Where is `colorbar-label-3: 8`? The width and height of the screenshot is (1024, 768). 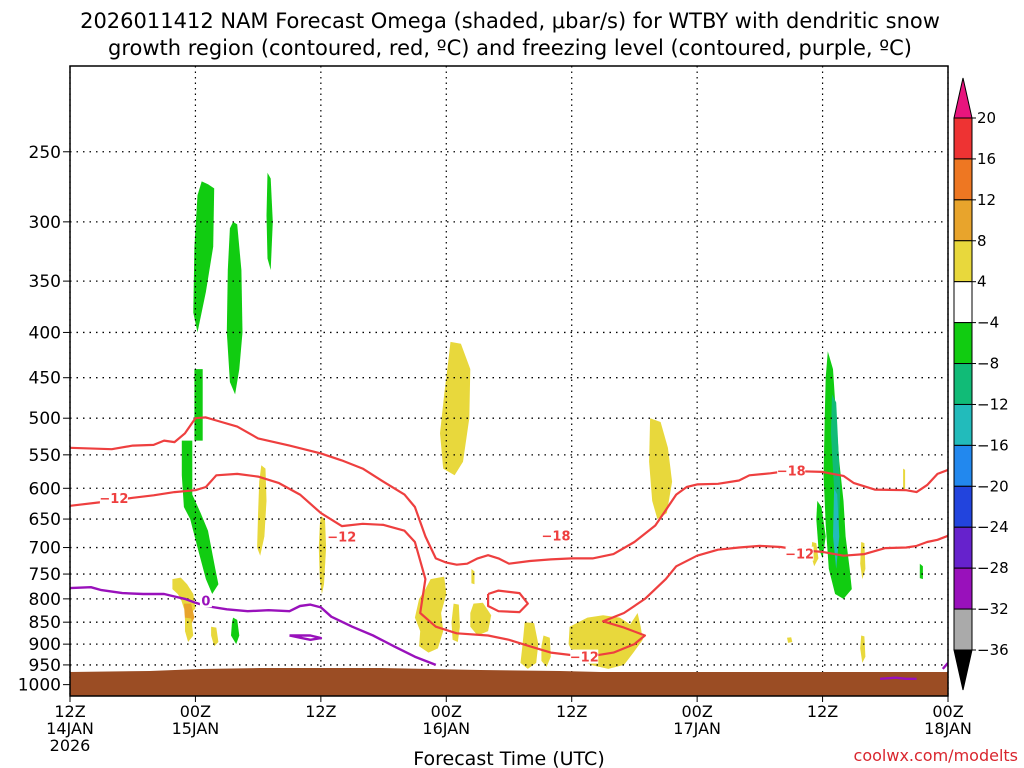 colorbar-label-3: 8 is located at coordinates (982, 241).